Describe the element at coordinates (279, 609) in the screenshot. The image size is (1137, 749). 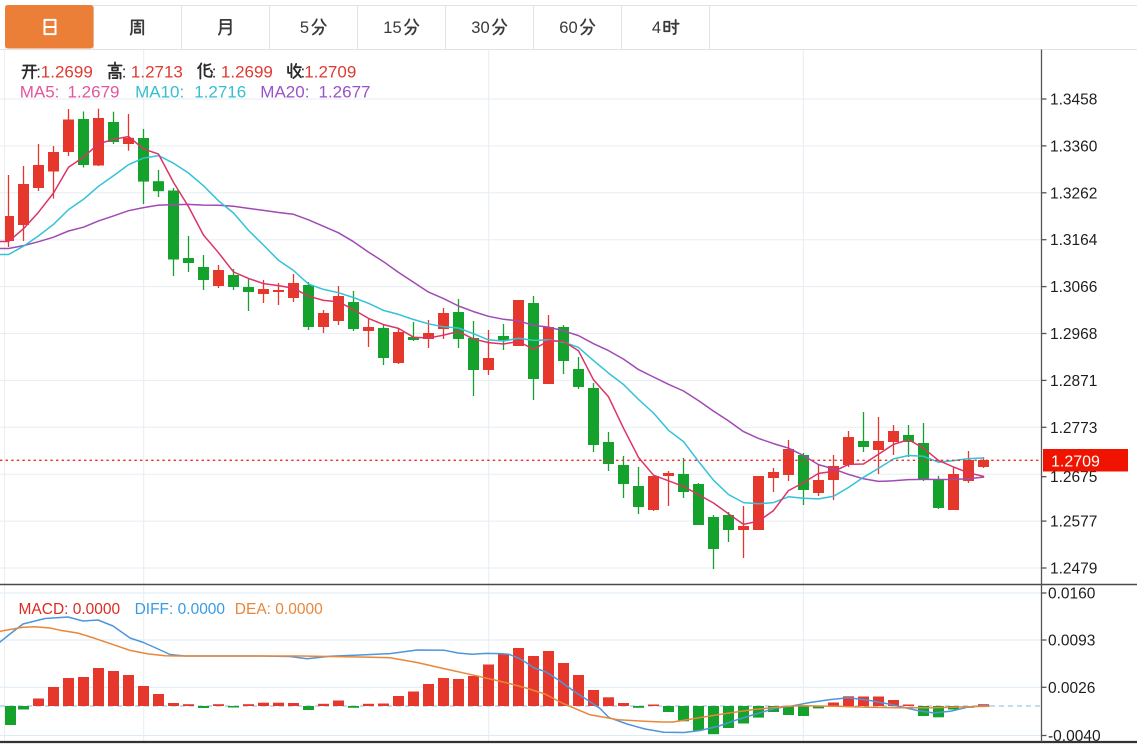
I see `svg-text: DEA: 0.0000` at that location.